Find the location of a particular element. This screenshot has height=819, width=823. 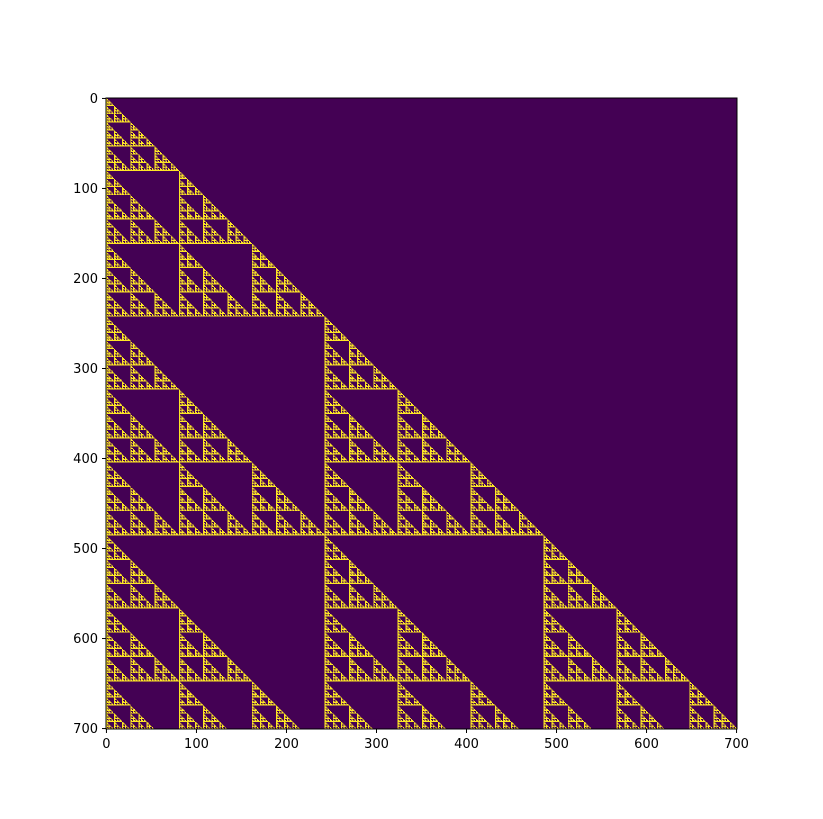

y-tick-label: 300 is located at coordinates (85, 369).